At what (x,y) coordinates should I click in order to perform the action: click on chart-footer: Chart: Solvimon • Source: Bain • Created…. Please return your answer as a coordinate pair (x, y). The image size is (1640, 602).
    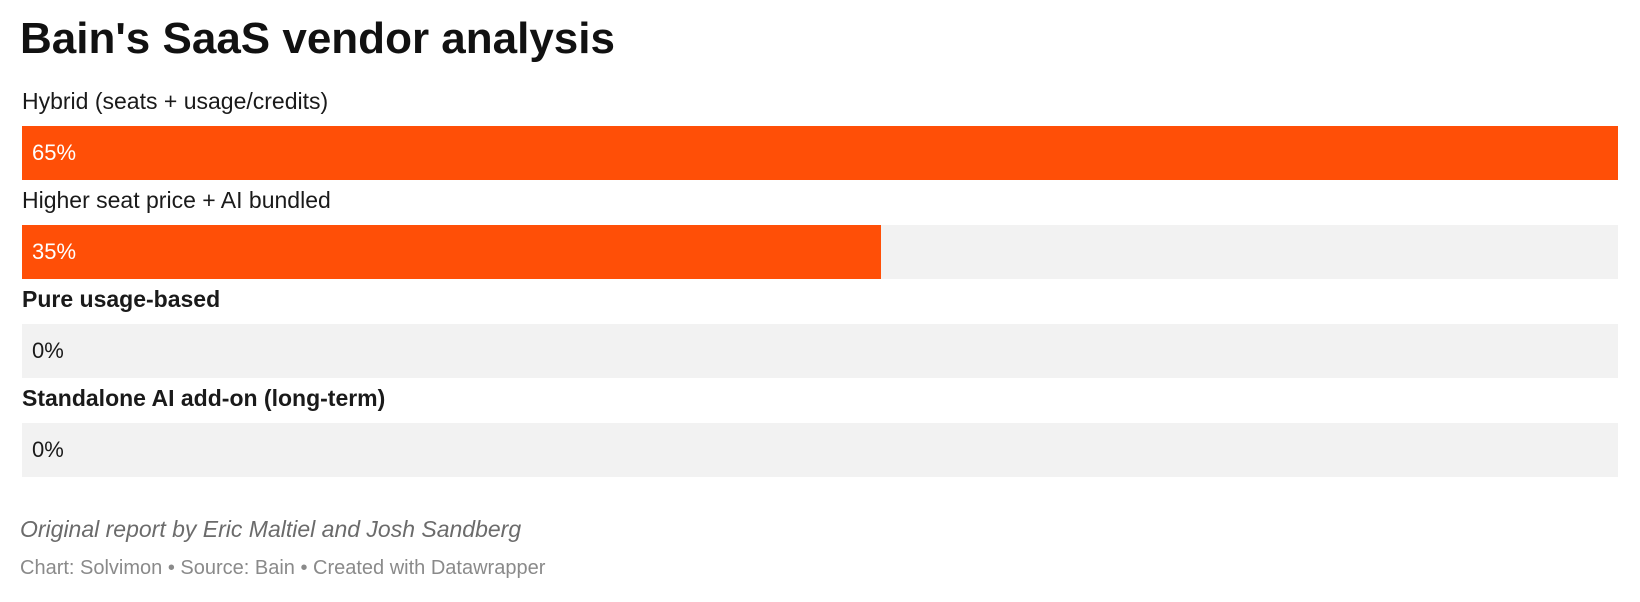
    Looking at the image, I should click on (283, 568).